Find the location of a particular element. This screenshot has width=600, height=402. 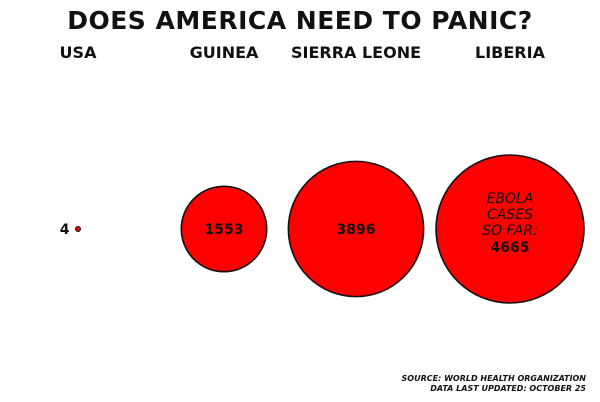

bubble-sierra-leone is located at coordinates (356, 229).